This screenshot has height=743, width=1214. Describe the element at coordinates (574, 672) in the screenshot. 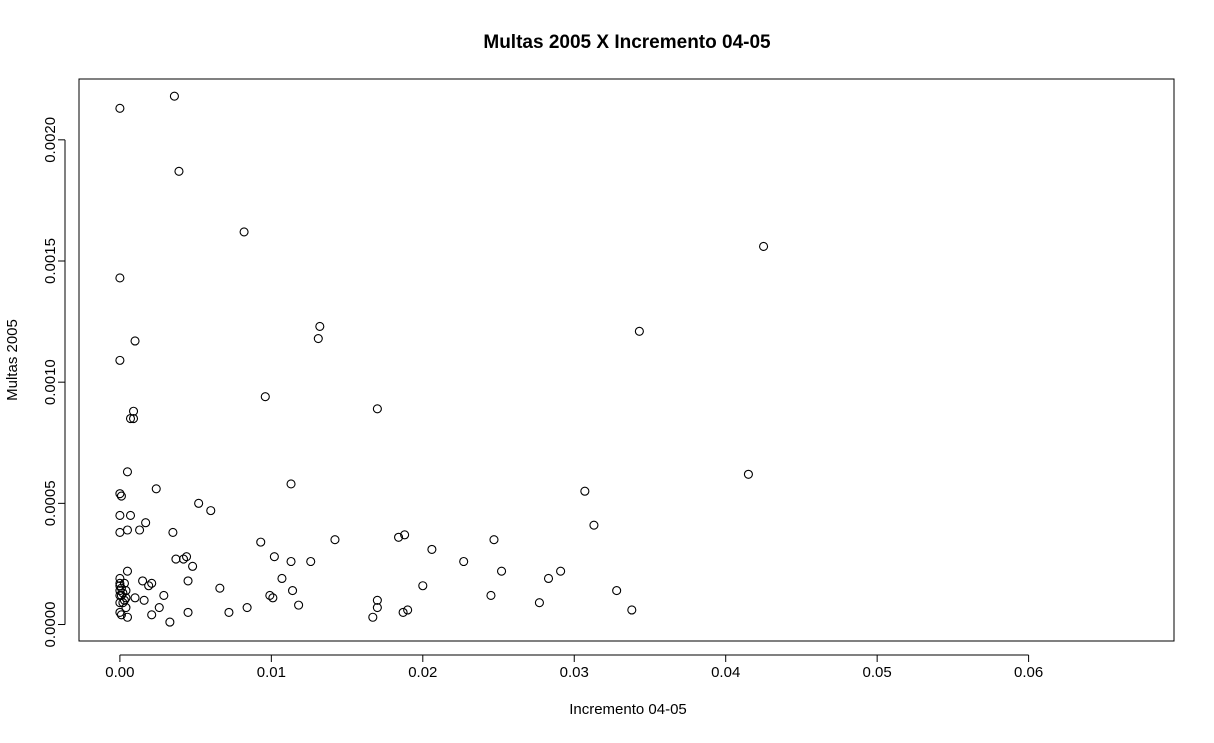

I see `x-tick-label: 0.03` at that location.